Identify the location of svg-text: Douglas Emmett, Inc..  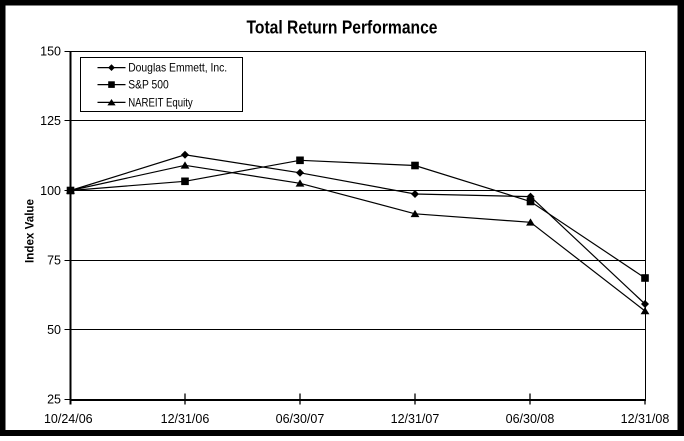
(177, 68).